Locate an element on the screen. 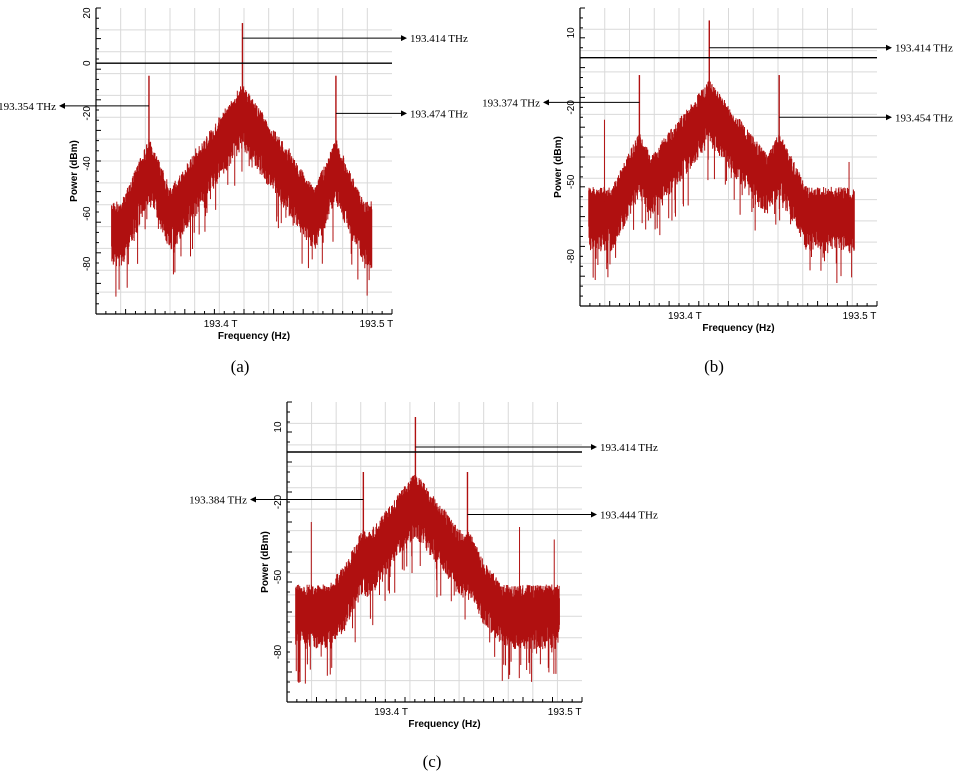  annotation-label: 193.354 THz is located at coordinates (28, 107).